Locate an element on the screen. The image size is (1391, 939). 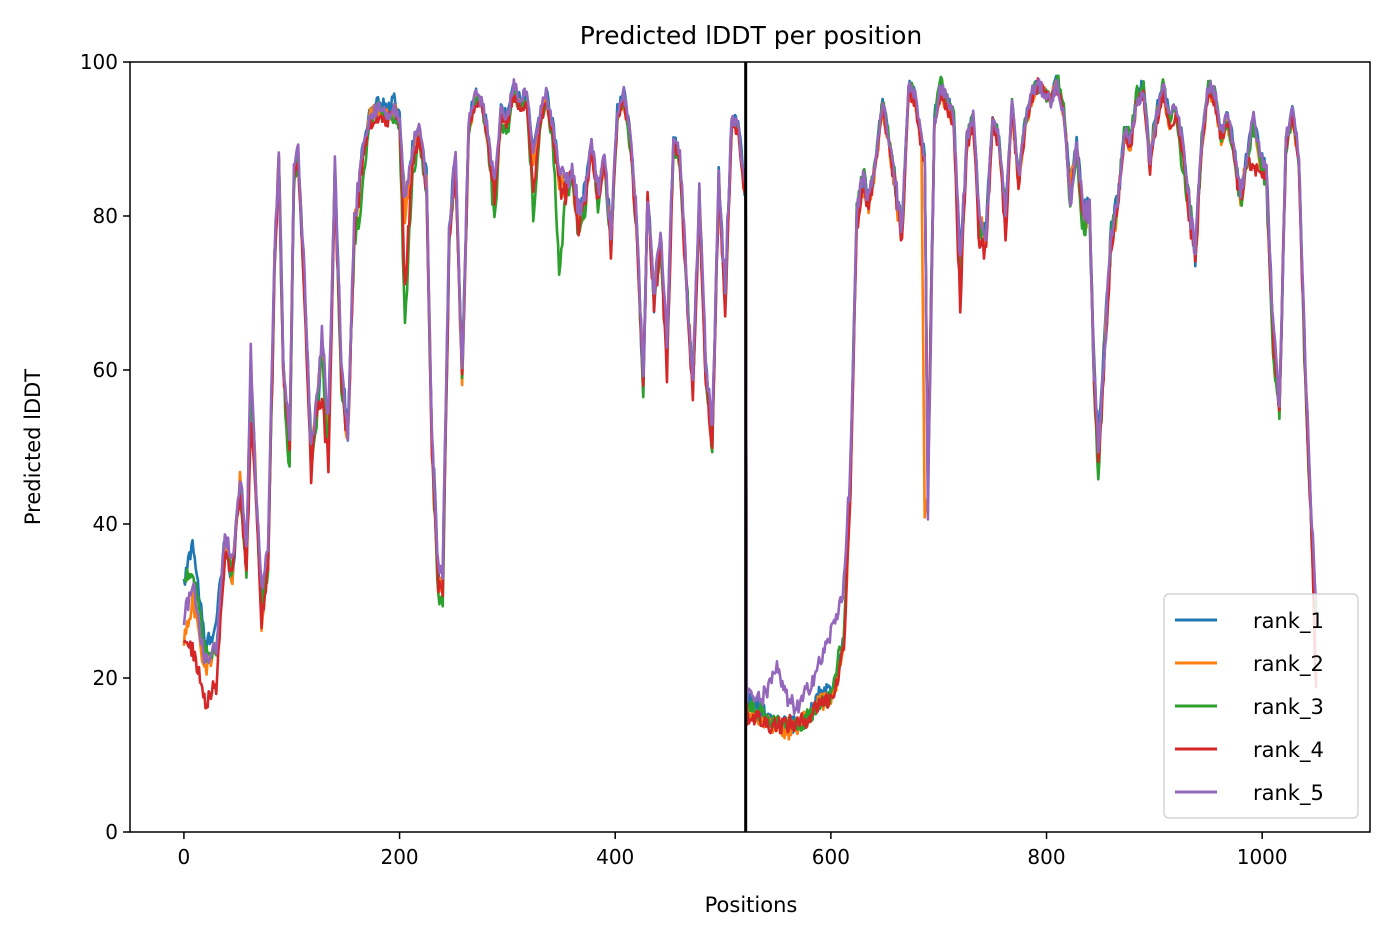
legend-label-rank_1: rank_1 is located at coordinates (1288, 621).